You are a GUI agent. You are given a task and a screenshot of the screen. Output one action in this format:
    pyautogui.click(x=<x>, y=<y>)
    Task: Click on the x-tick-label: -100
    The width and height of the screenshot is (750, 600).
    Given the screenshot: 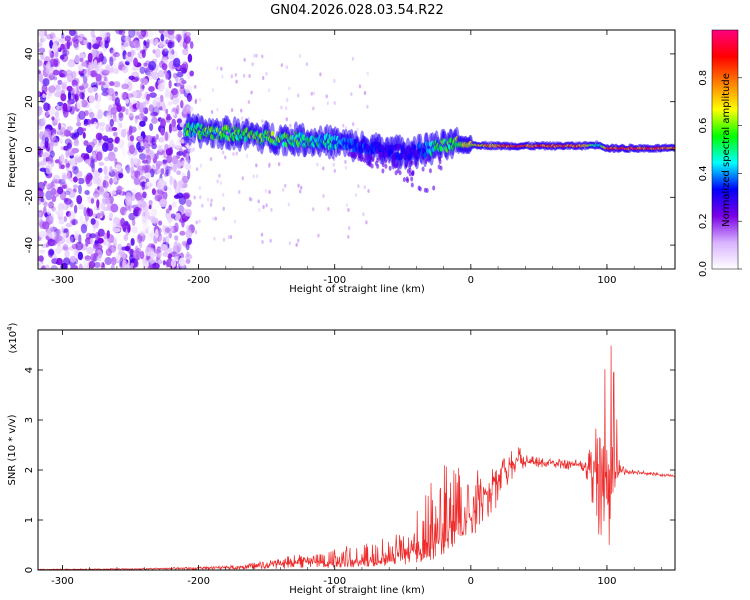 What is the action you would take?
    pyautogui.click(x=334, y=581)
    